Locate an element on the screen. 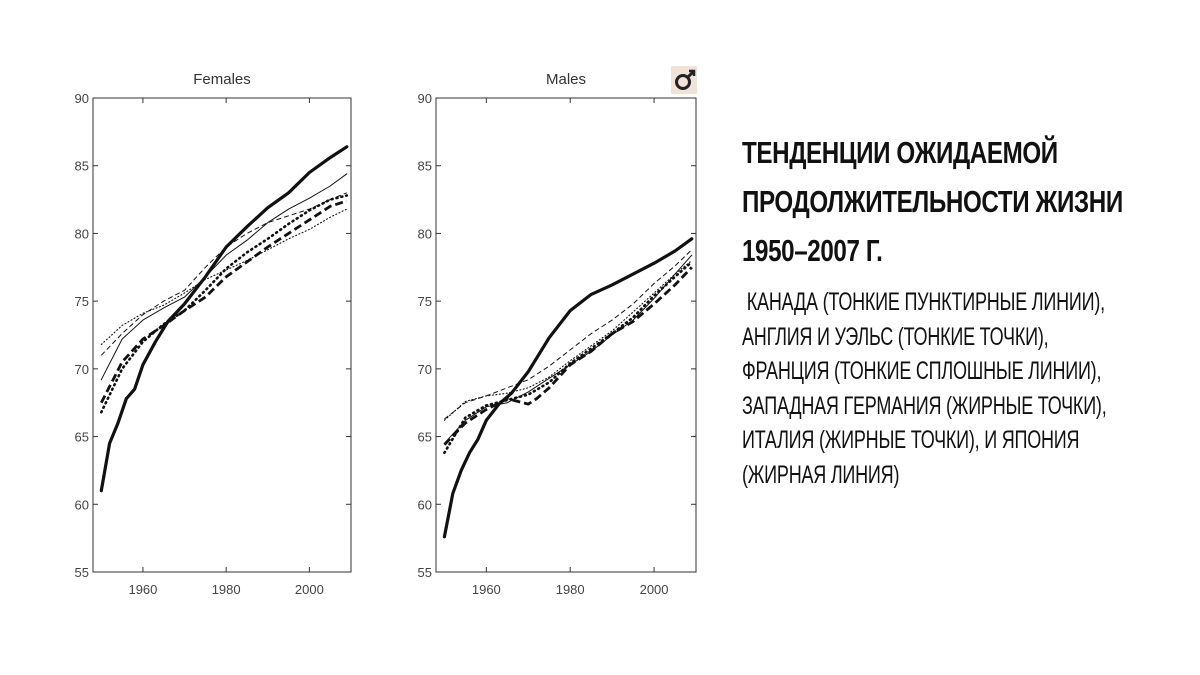 This screenshot has width=1200, height=675. caption-body-line: ЗАПАДНАЯ ГЕРМАНИЯ (ЖИРНЫЕ ТОЧКИ), is located at coordinates (924, 405).